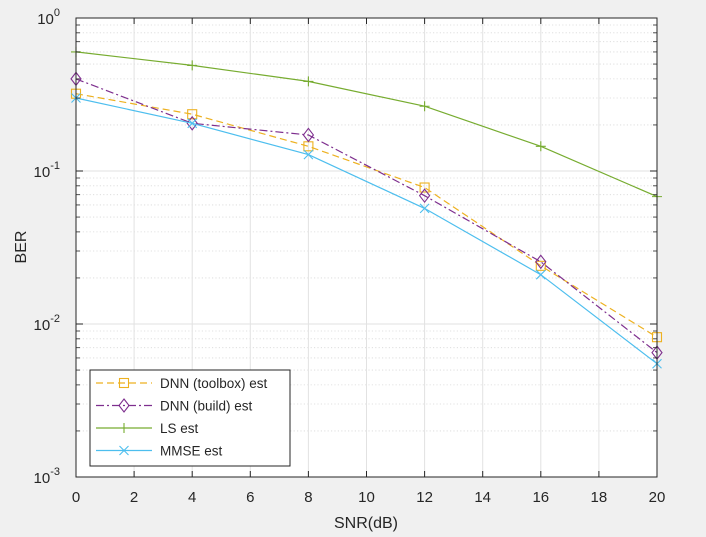  What do you see at coordinates (657, 497) in the screenshot?
I see `x-tick-label: 20` at bounding box center [657, 497].